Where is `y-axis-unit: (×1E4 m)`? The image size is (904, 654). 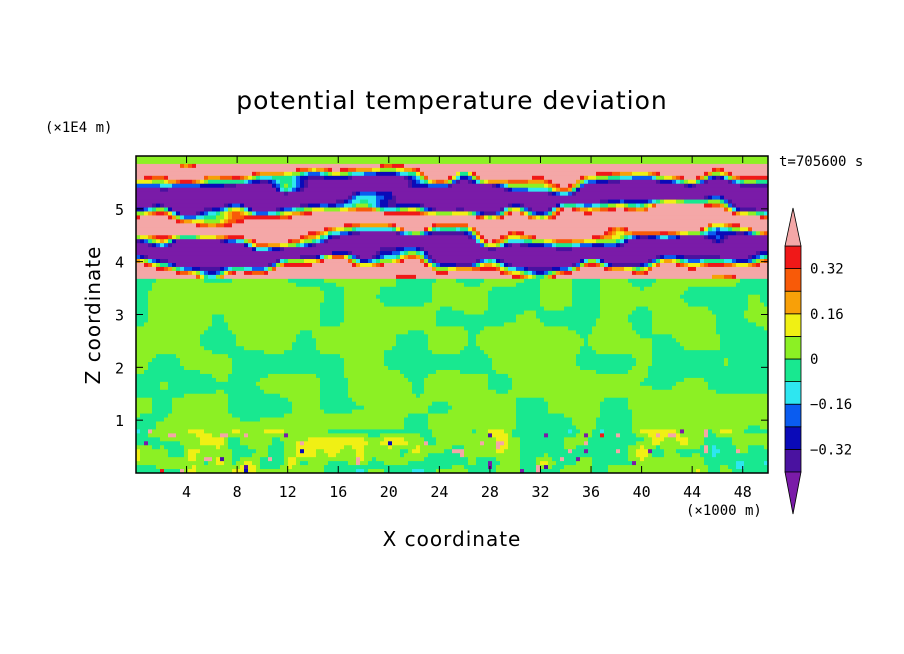
y-axis-unit: (×1E4 m) is located at coordinates (79, 128).